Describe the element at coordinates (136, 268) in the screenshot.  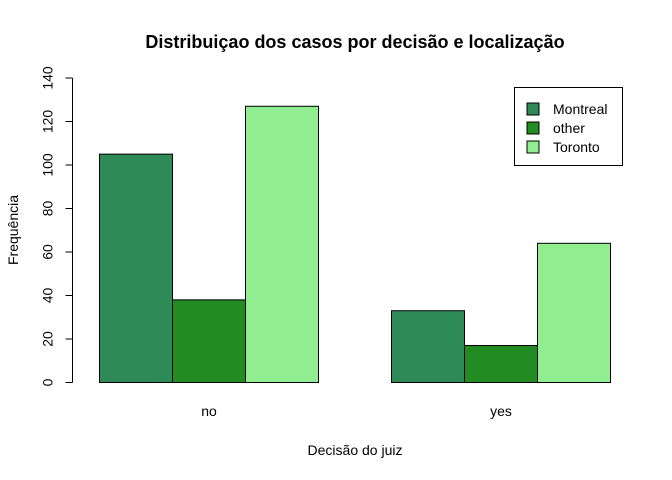
I see `bar-no-montreal` at that location.